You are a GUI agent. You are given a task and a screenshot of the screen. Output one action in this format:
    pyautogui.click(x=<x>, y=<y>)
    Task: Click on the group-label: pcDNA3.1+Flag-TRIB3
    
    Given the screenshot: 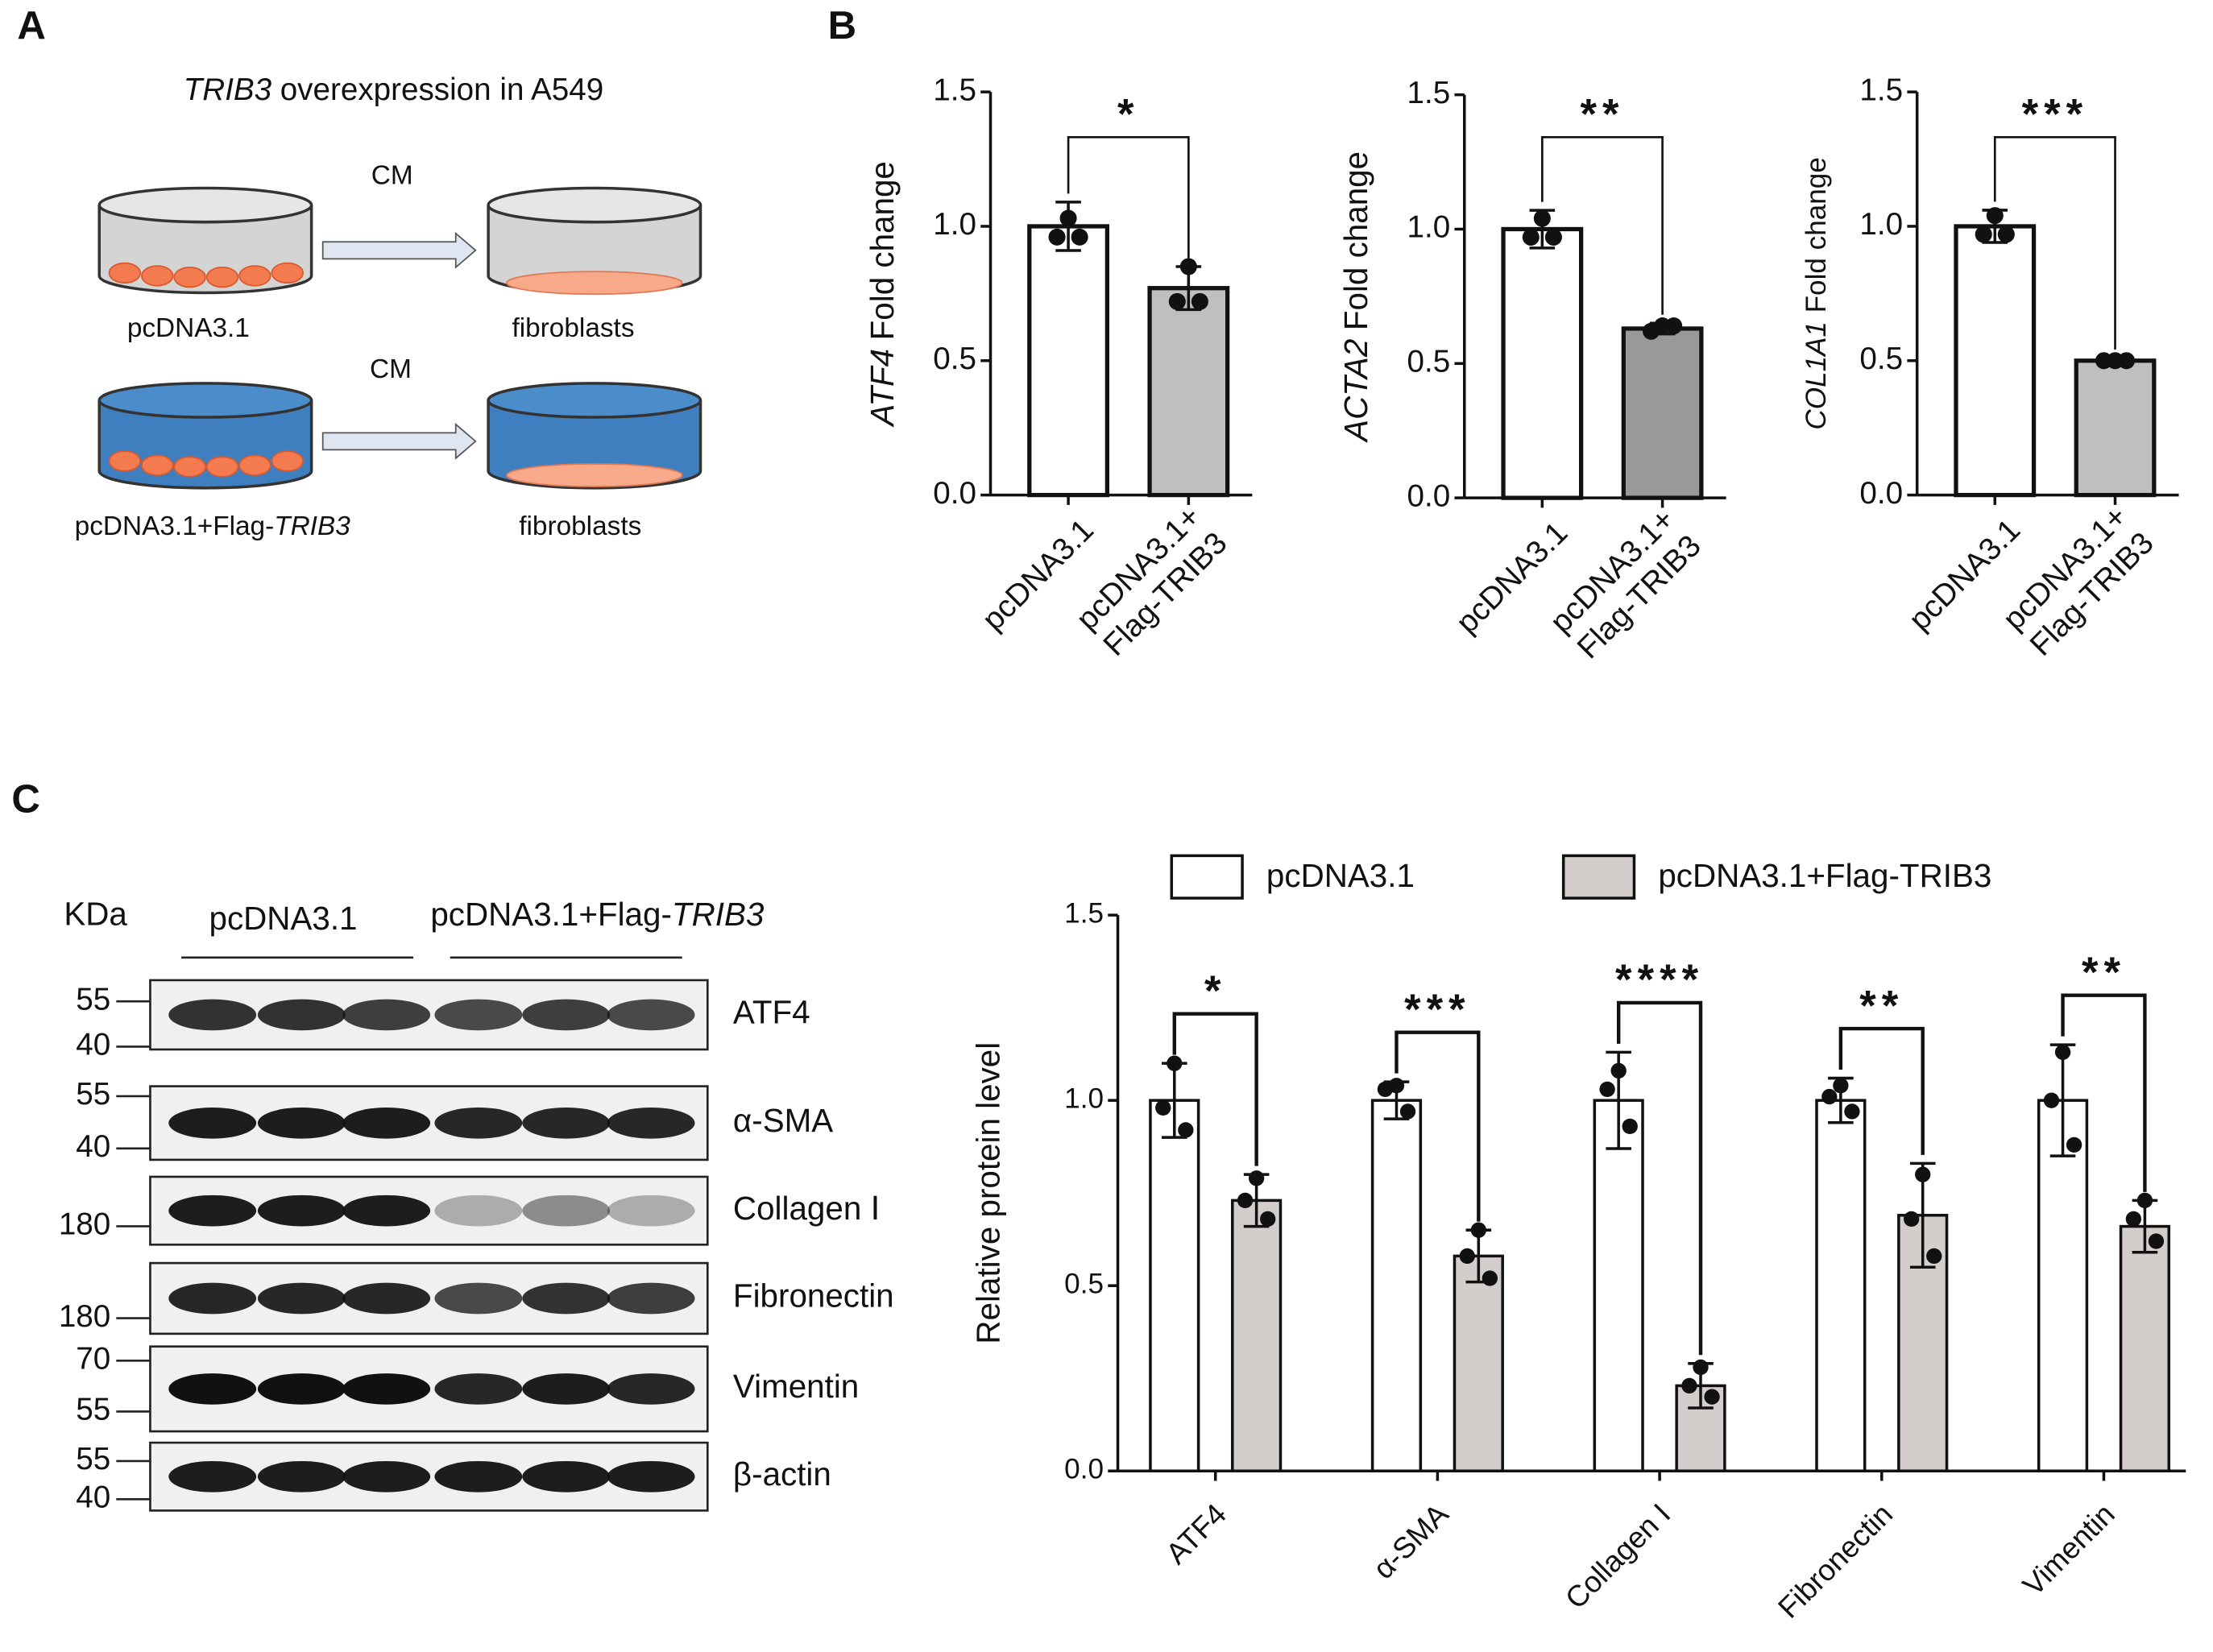 What is the action you would take?
    pyautogui.click(x=597, y=914)
    